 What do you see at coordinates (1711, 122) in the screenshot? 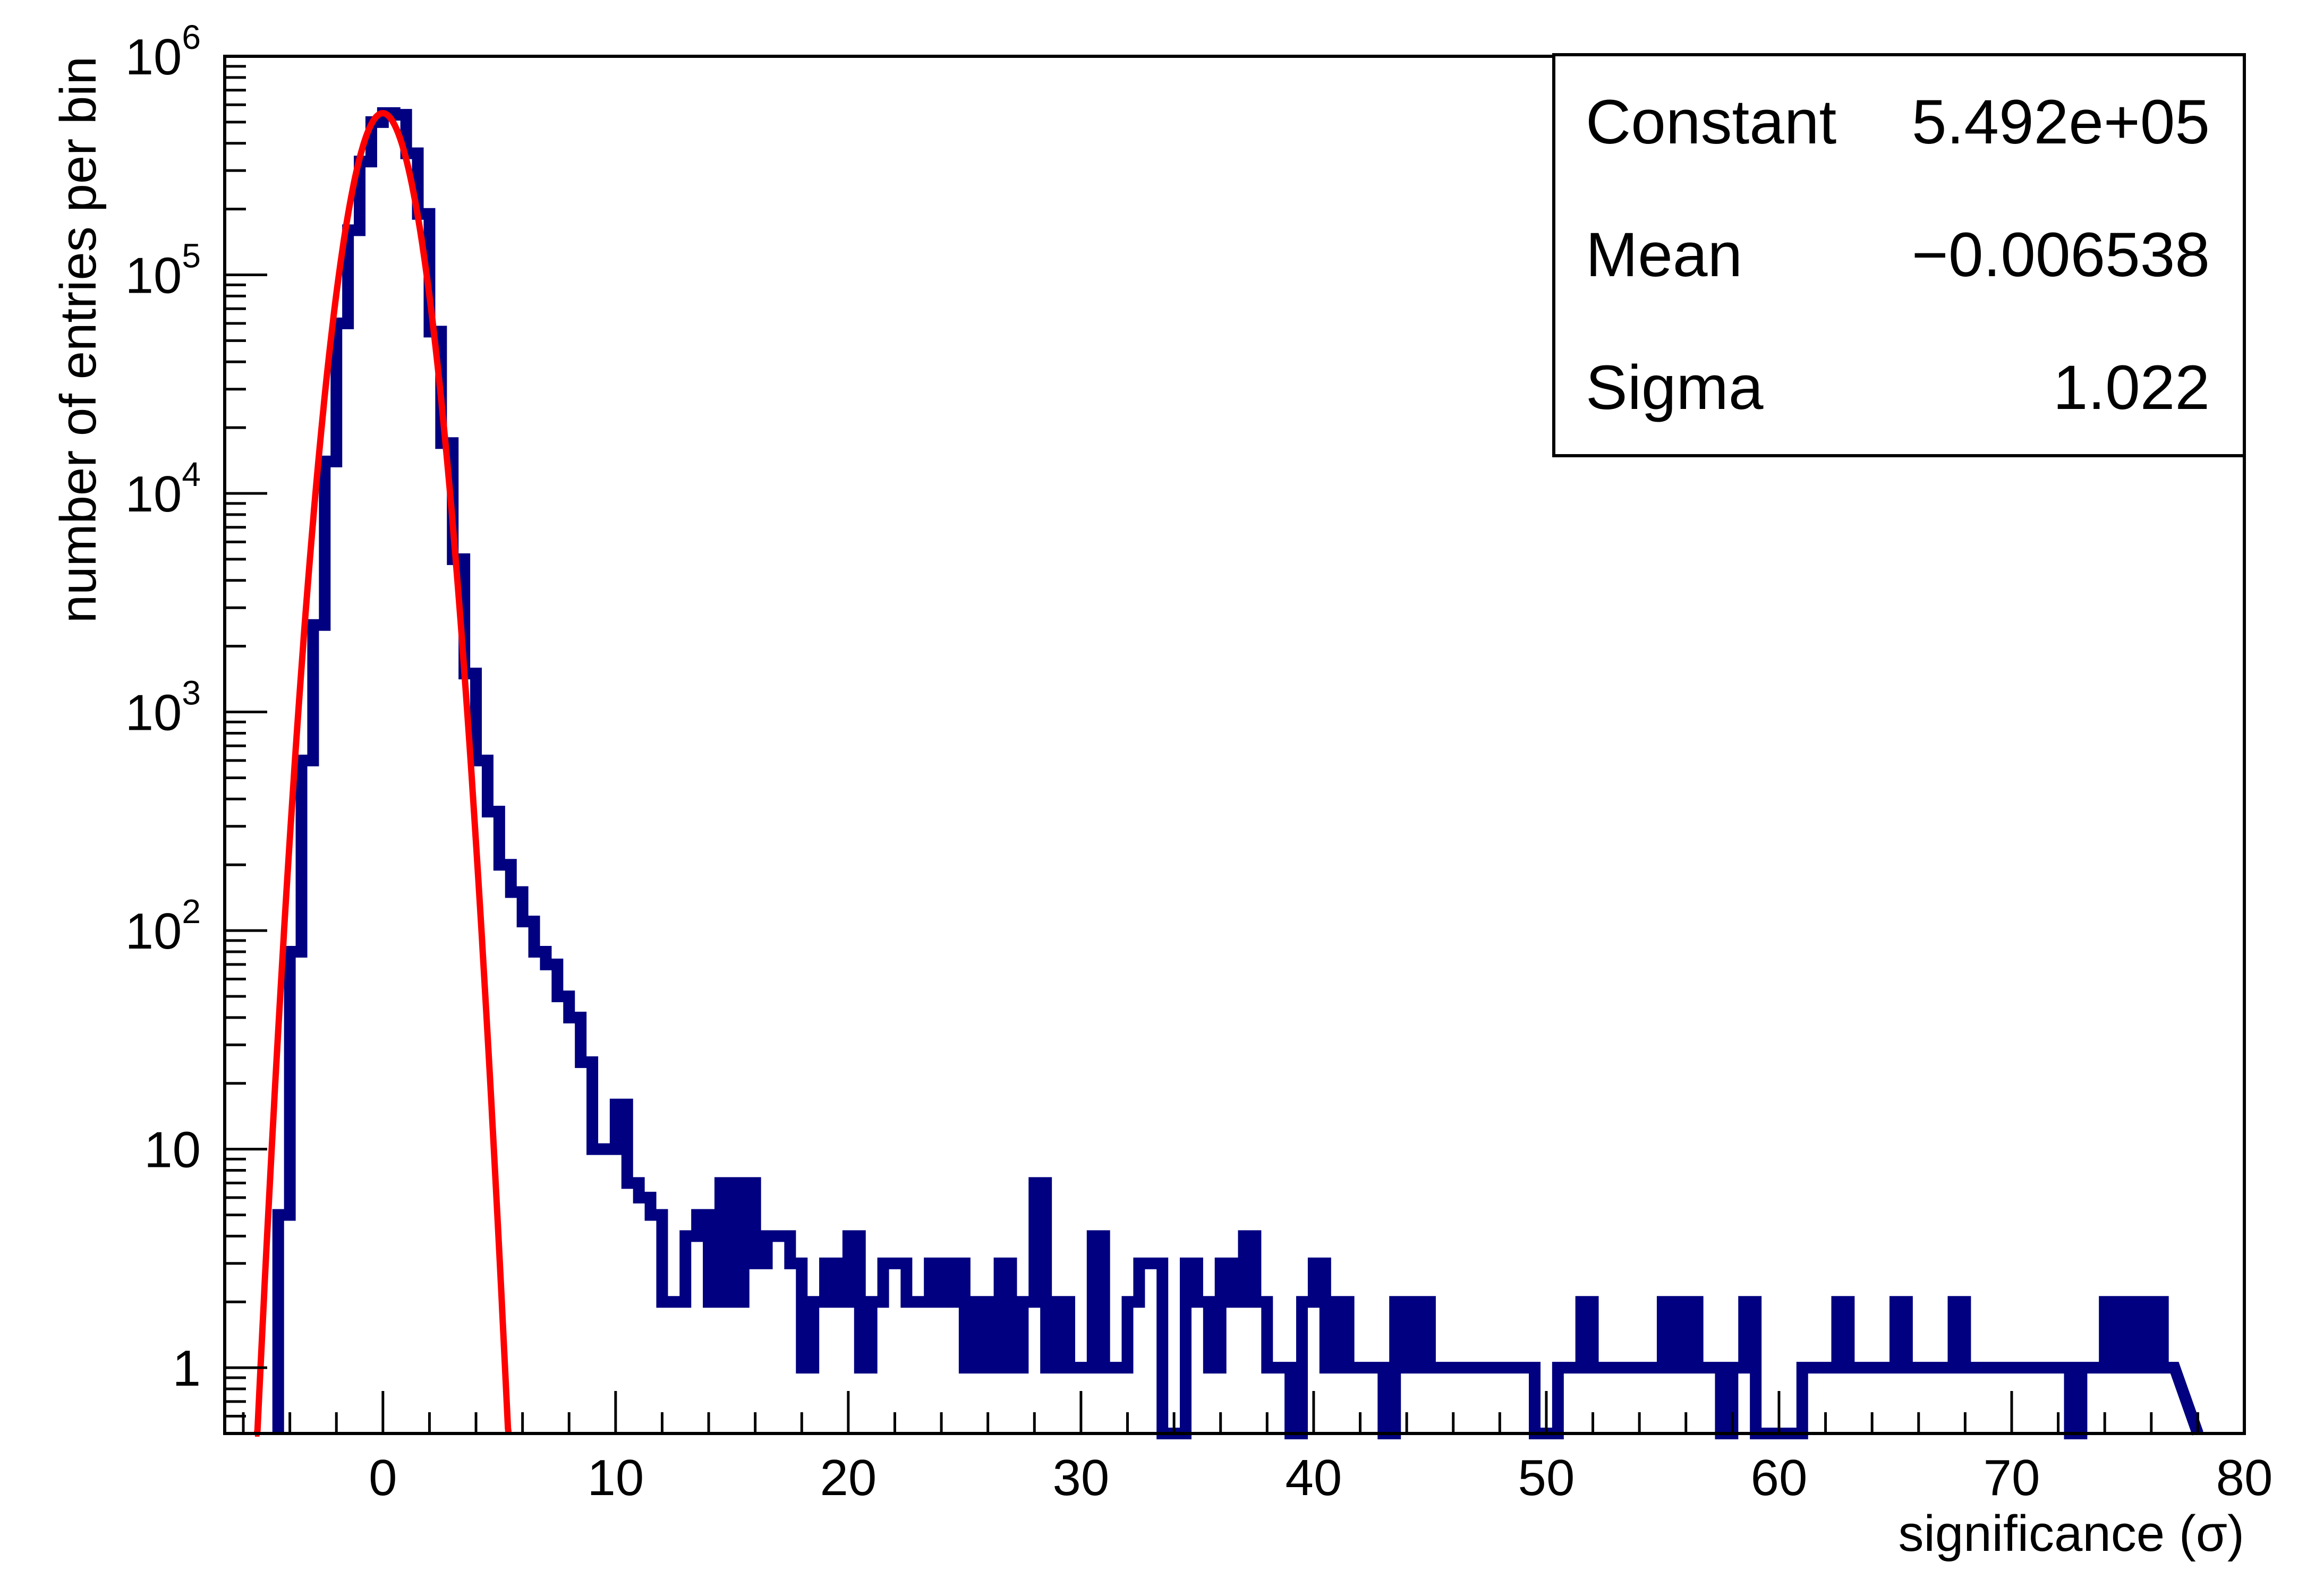
I see `stat-name-constant: Constant` at bounding box center [1711, 122].